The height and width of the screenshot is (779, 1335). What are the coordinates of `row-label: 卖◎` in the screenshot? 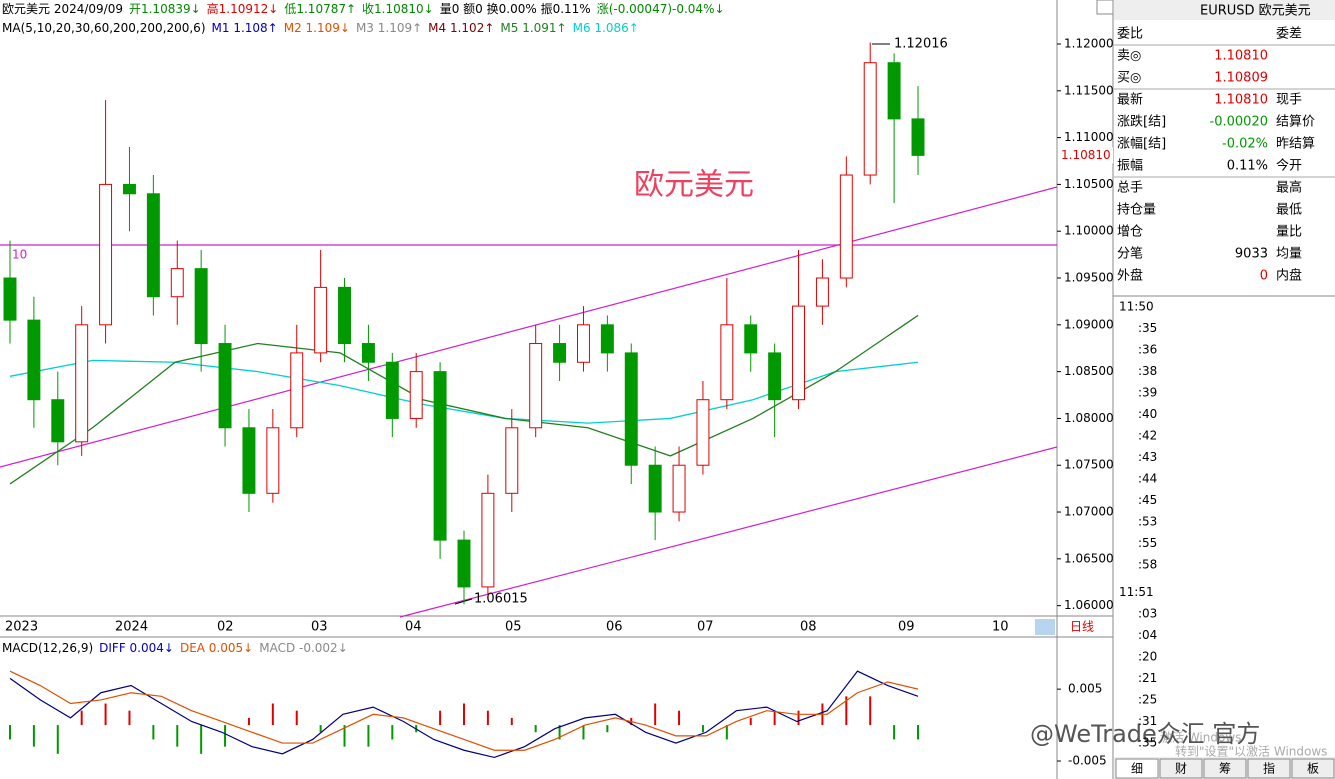 It's located at (1129, 56).